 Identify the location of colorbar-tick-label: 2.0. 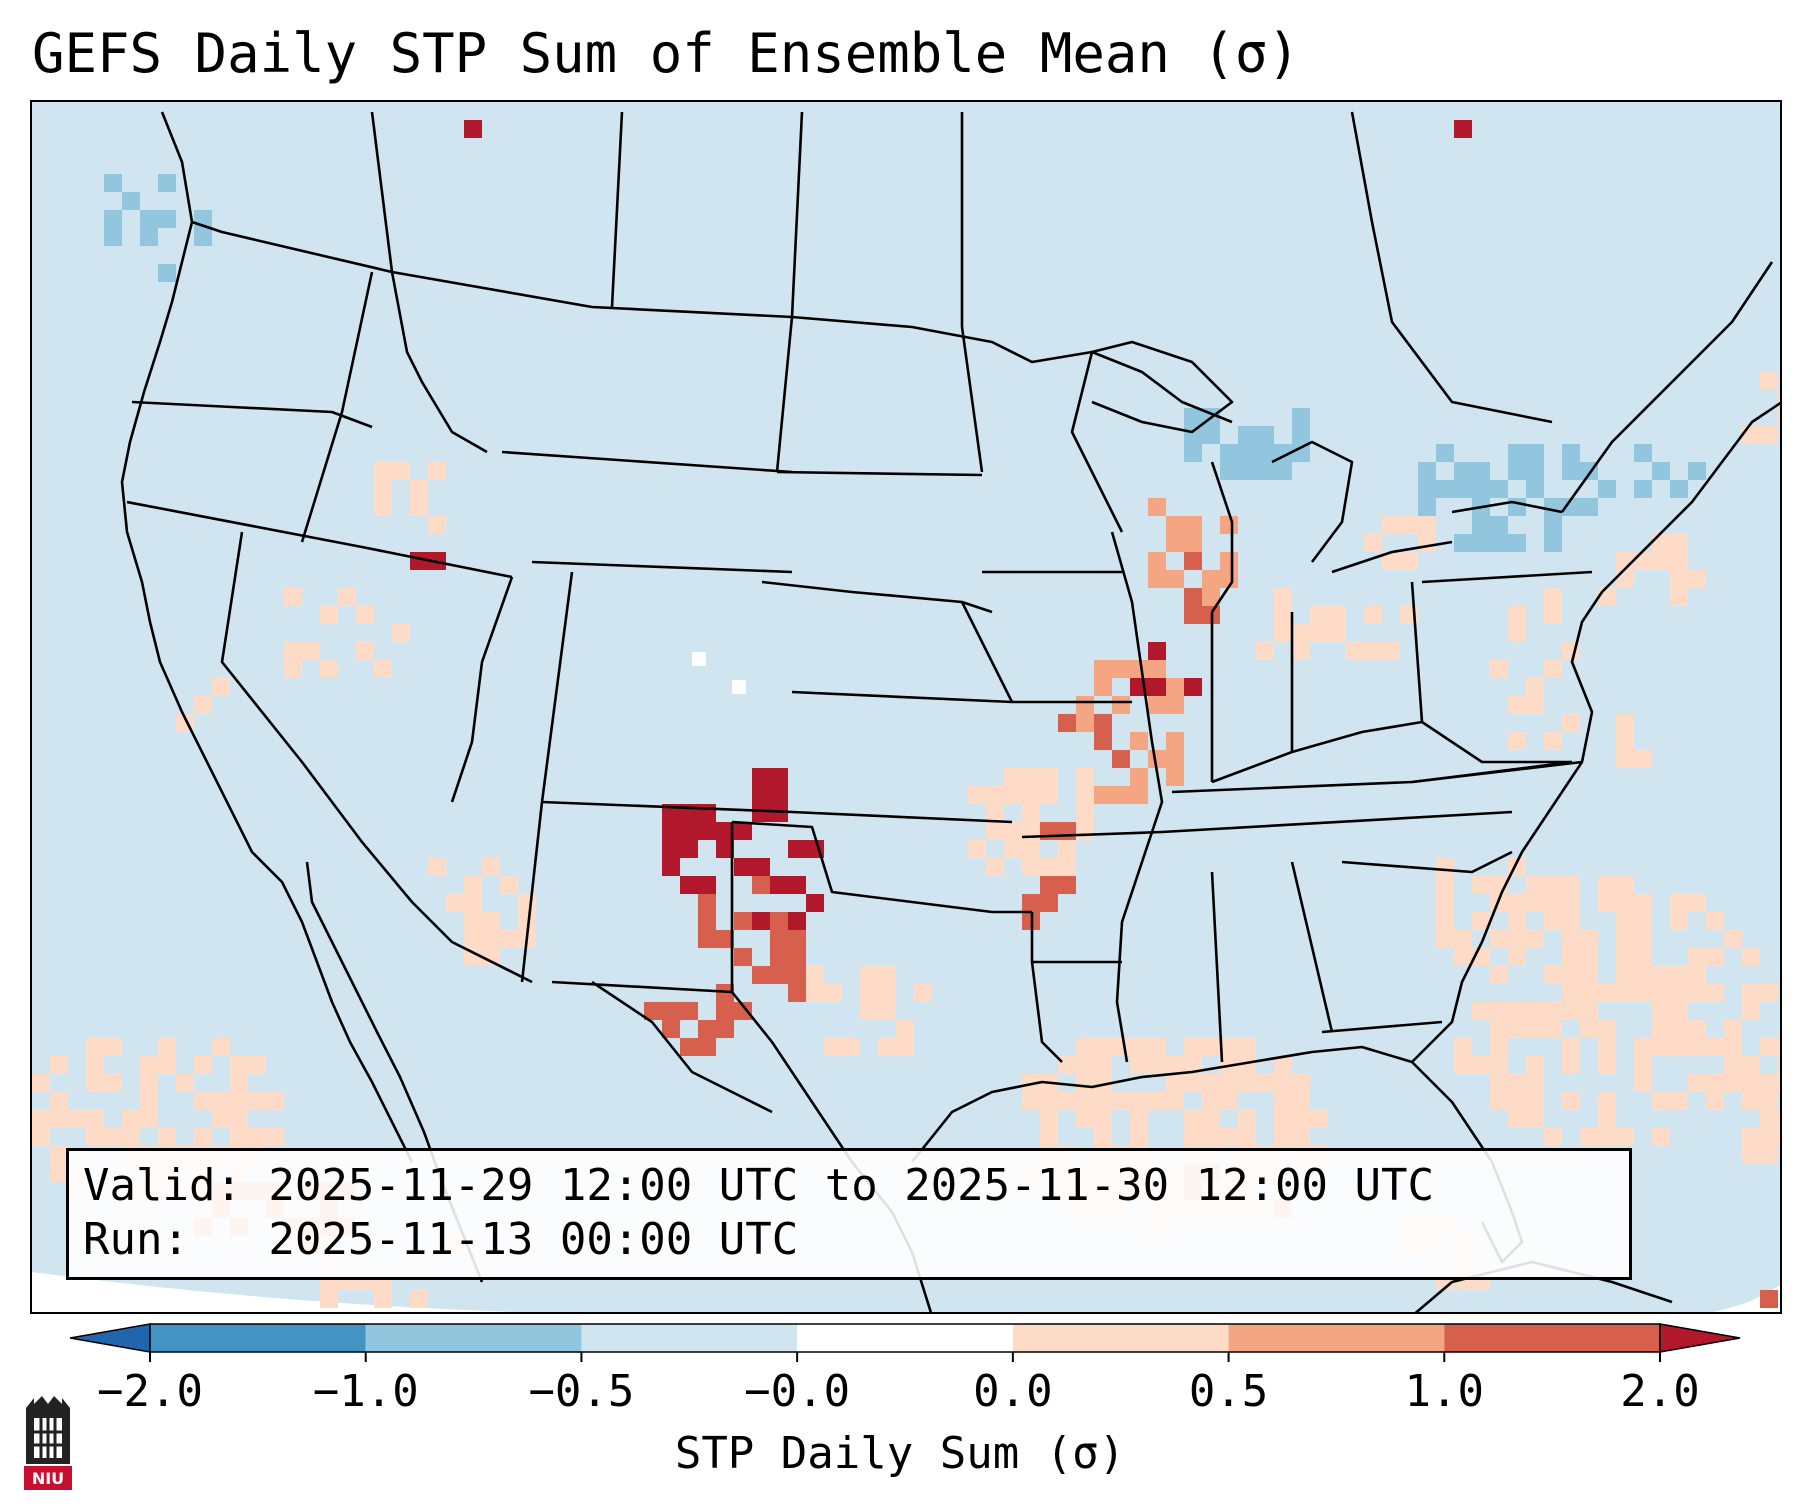
(1660, 1391).